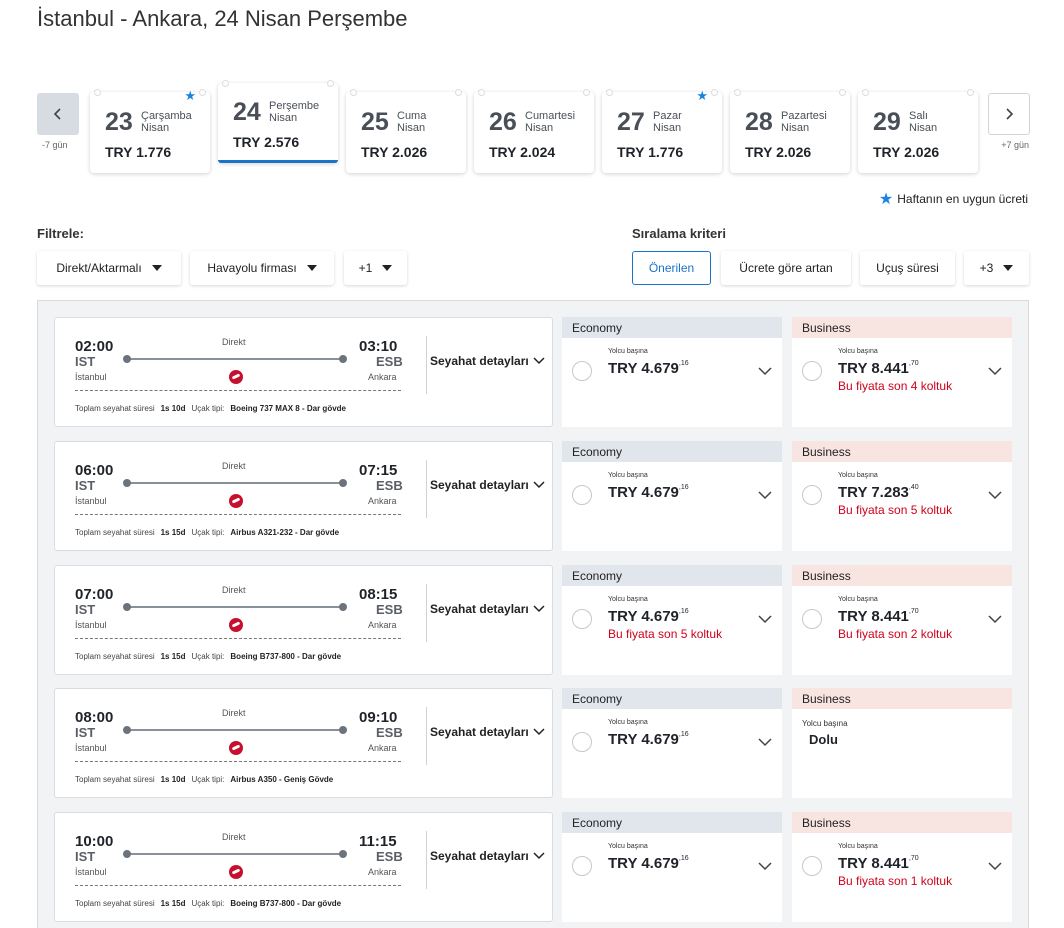 Image resolution: width=1064 pixels, height=928 pixels. Describe the element at coordinates (996, 268) in the screenshot. I see `sort-more: +3` at that location.